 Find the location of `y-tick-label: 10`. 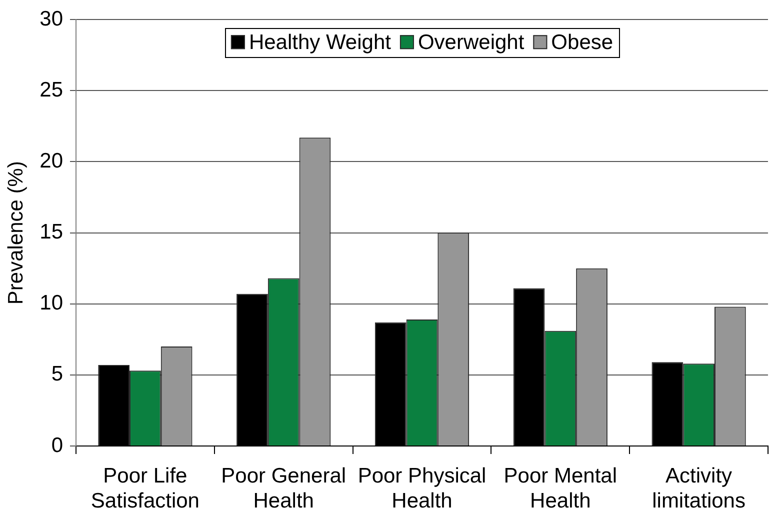

y-tick-label: 10 is located at coordinates (51, 303).